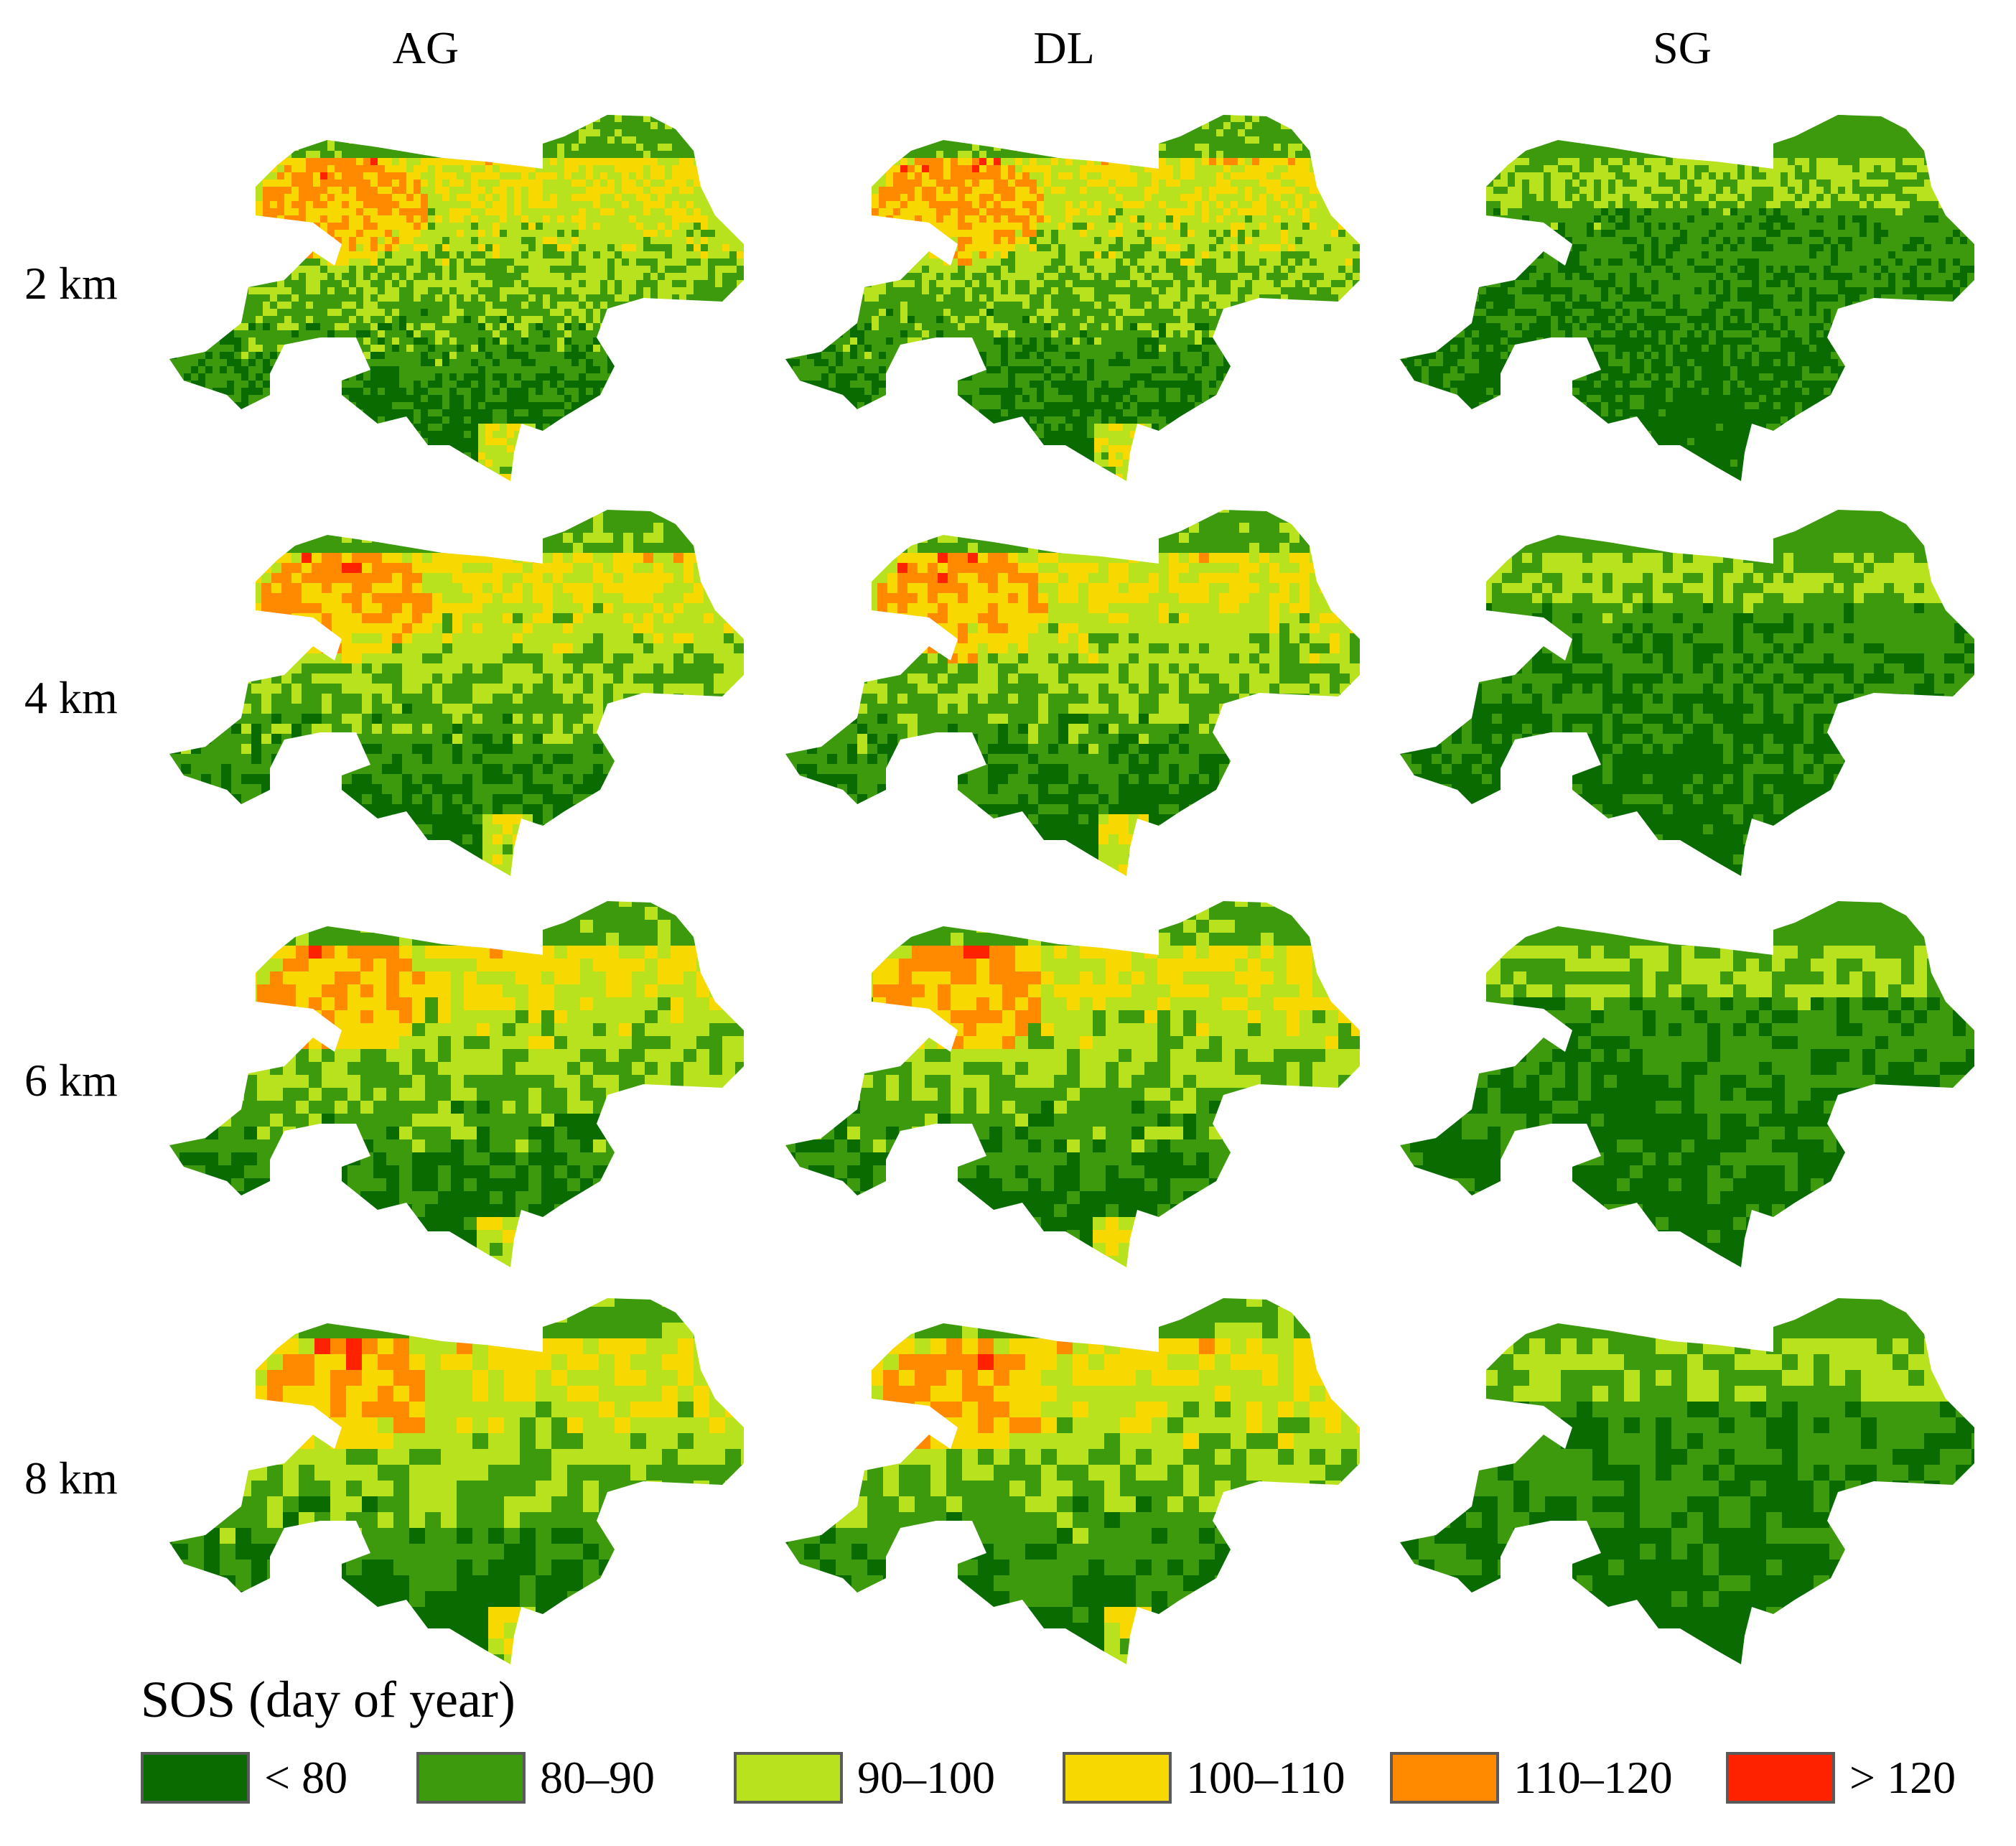 The width and height of the screenshot is (2016, 1846). What do you see at coordinates (1058, 1485) in the screenshot?
I see `map-panel-dl-8km` at bounding box center [1058, 1485].